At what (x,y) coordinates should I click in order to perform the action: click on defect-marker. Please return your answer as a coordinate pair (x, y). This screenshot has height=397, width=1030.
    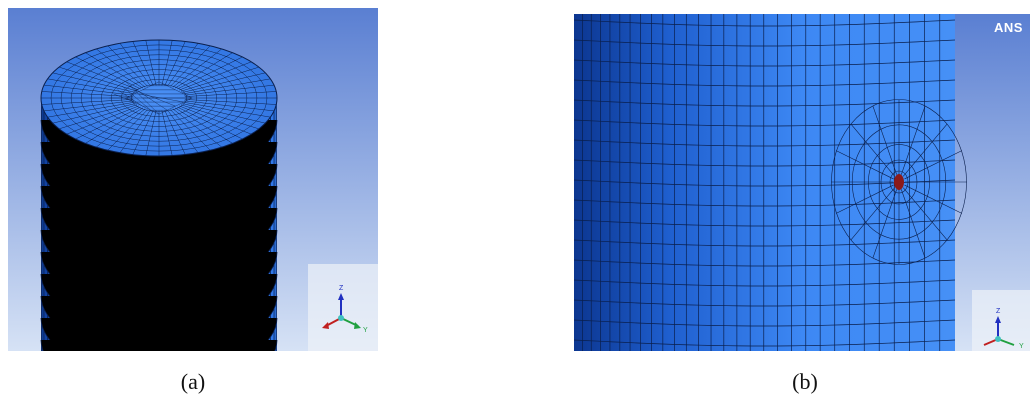
    Looking at the image, I should click on (899, 182).